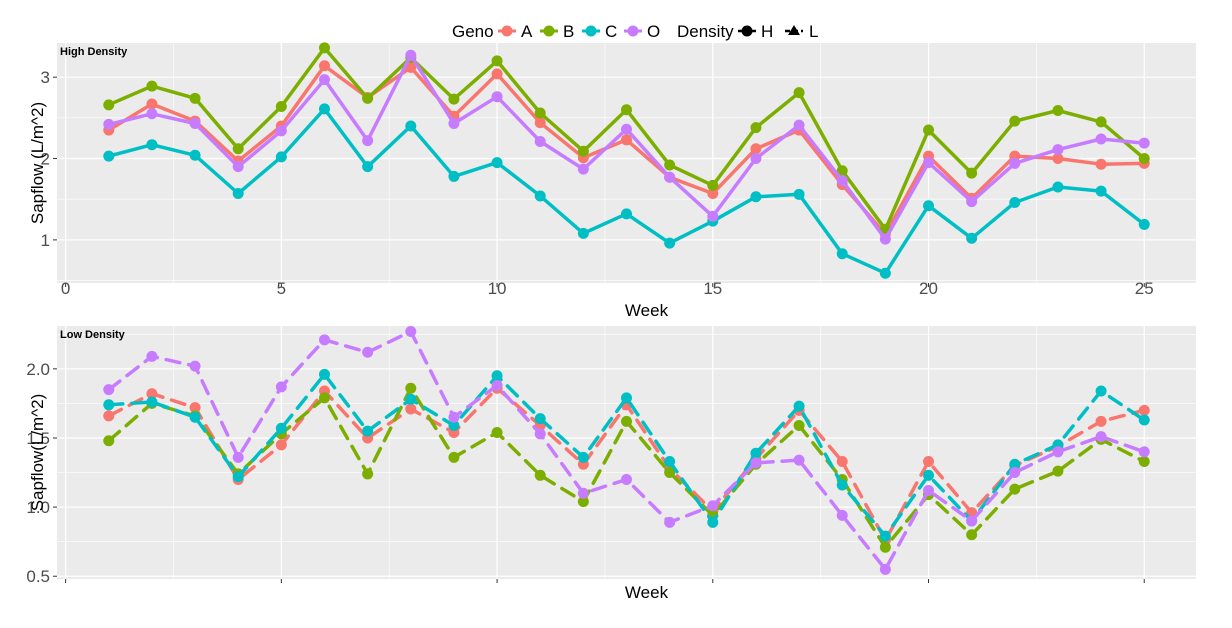  What do you see at coordinates (568, 31) in the screenshot?
I see `legend-label-B: B` at bounding box center [568, 31].